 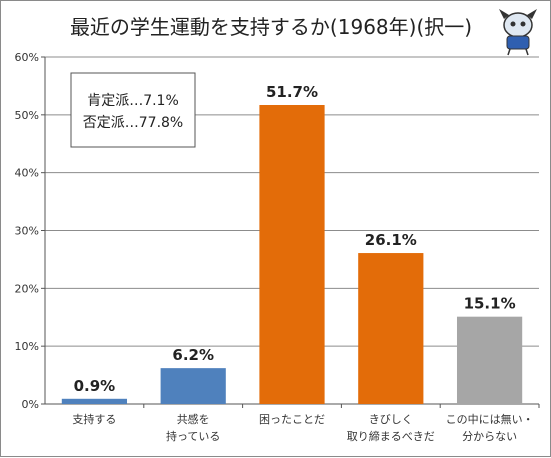 What do you see at coordinates (490, 419) in the screenshot?
I see `x-tick-label: この中には無い・` at bounding box center [490, 419].